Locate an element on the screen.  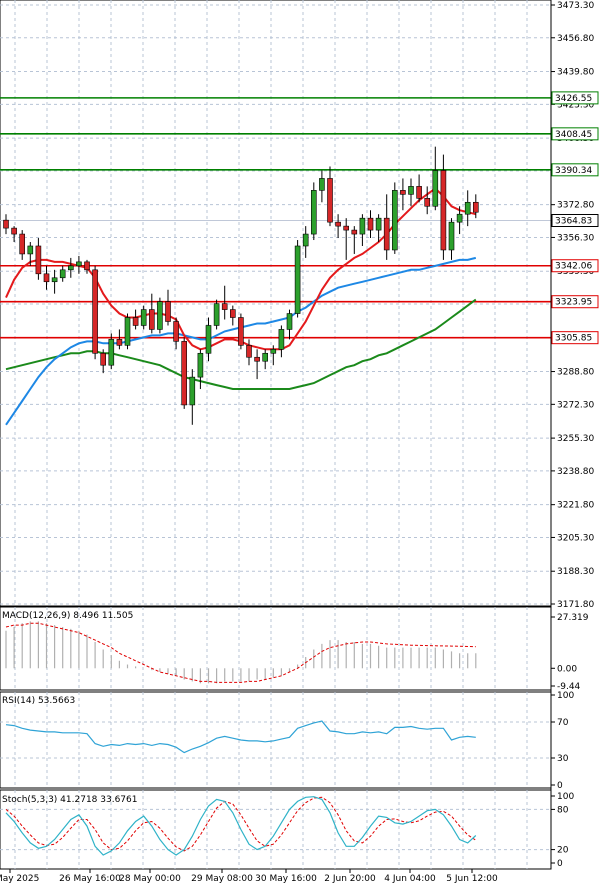
stoch-tick-label: 20 is located at coordinates (563, 851).